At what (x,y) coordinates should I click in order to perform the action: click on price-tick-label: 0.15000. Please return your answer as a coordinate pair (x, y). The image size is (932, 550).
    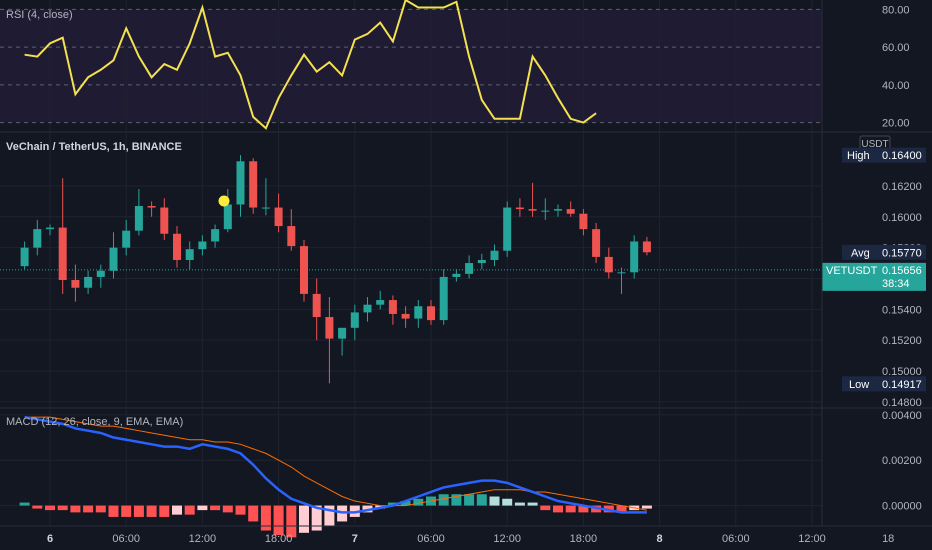
    Looking at the image, I should click on (902, 372).